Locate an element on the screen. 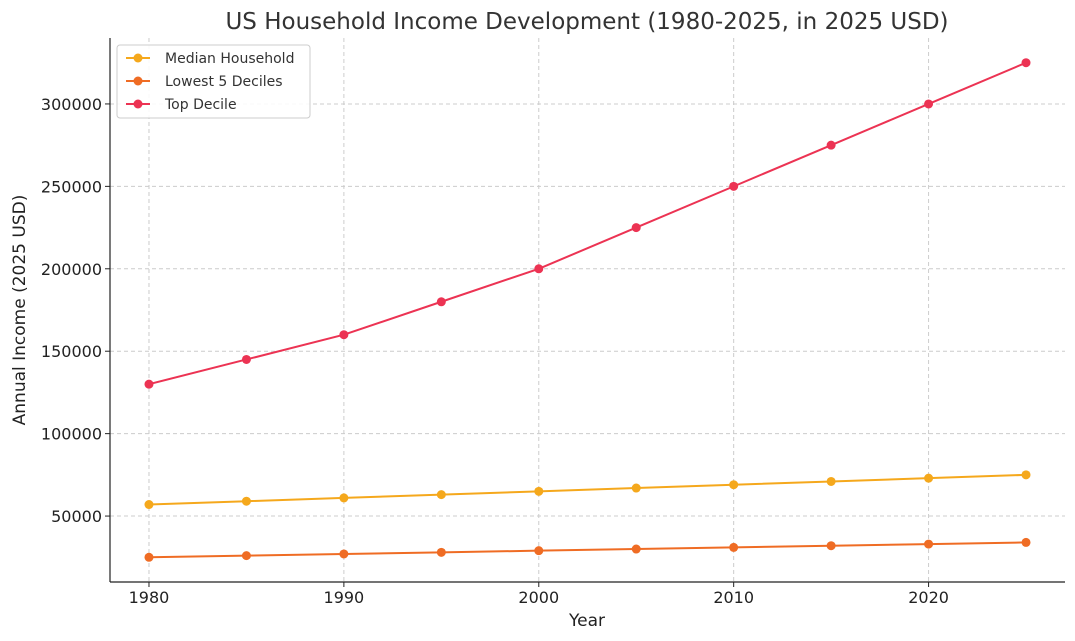  y-tick-label: 150000 is located at coordinates (71, 351).